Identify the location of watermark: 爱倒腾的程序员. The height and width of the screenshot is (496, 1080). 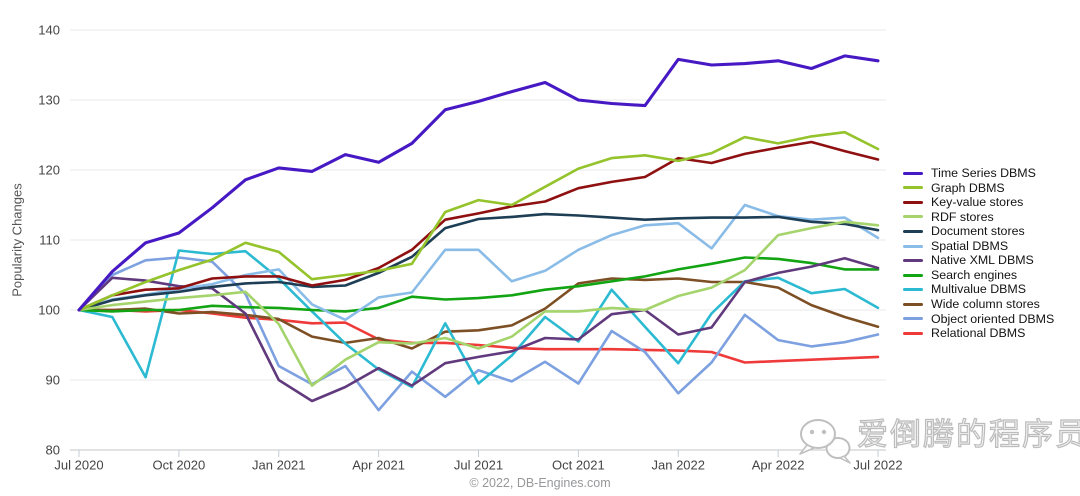
(938, 441).